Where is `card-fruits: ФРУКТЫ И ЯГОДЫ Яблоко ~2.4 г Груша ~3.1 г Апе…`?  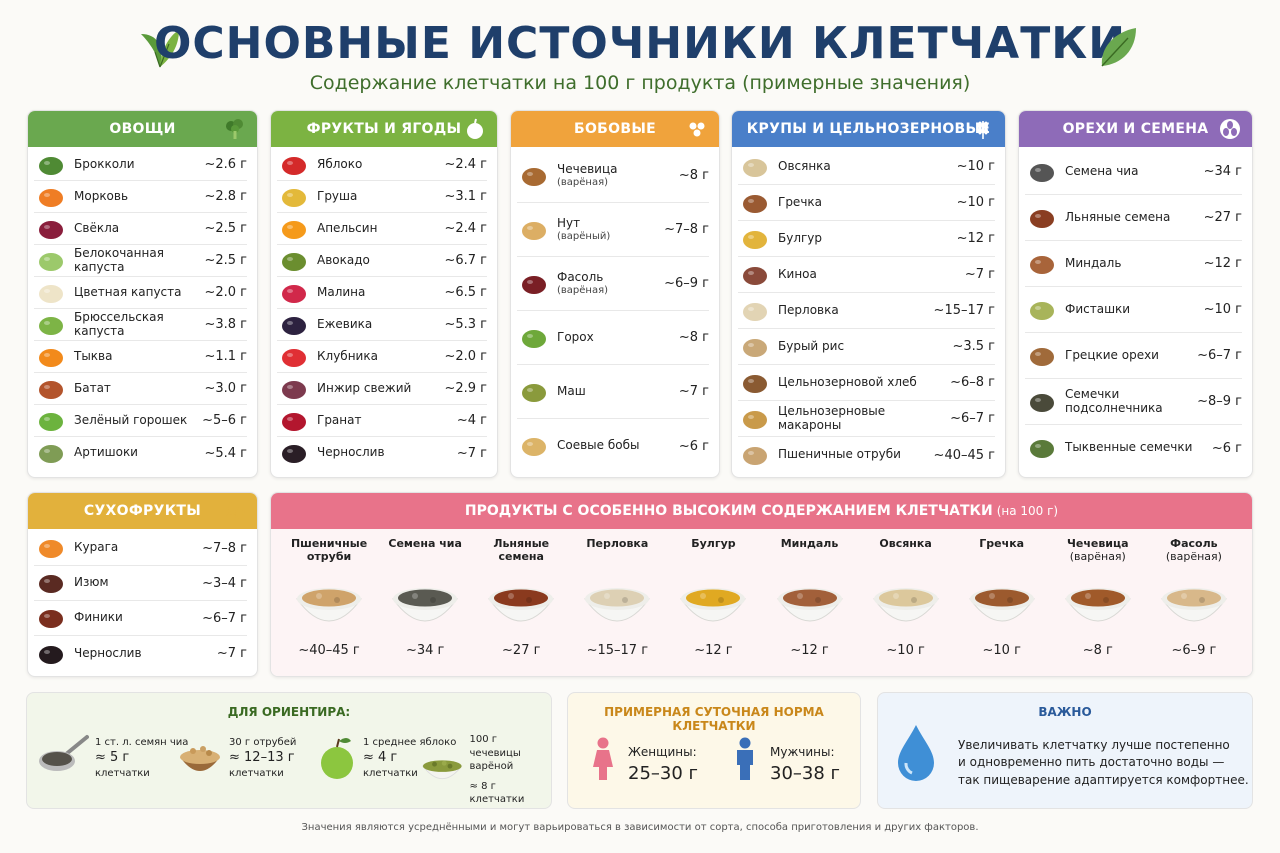 card-fruits: ФРУКТЫ И ЯГОДЫ Яблоко ~2.4 г Груша ~3.1 г Апе… is located at coordinates (384, 294).